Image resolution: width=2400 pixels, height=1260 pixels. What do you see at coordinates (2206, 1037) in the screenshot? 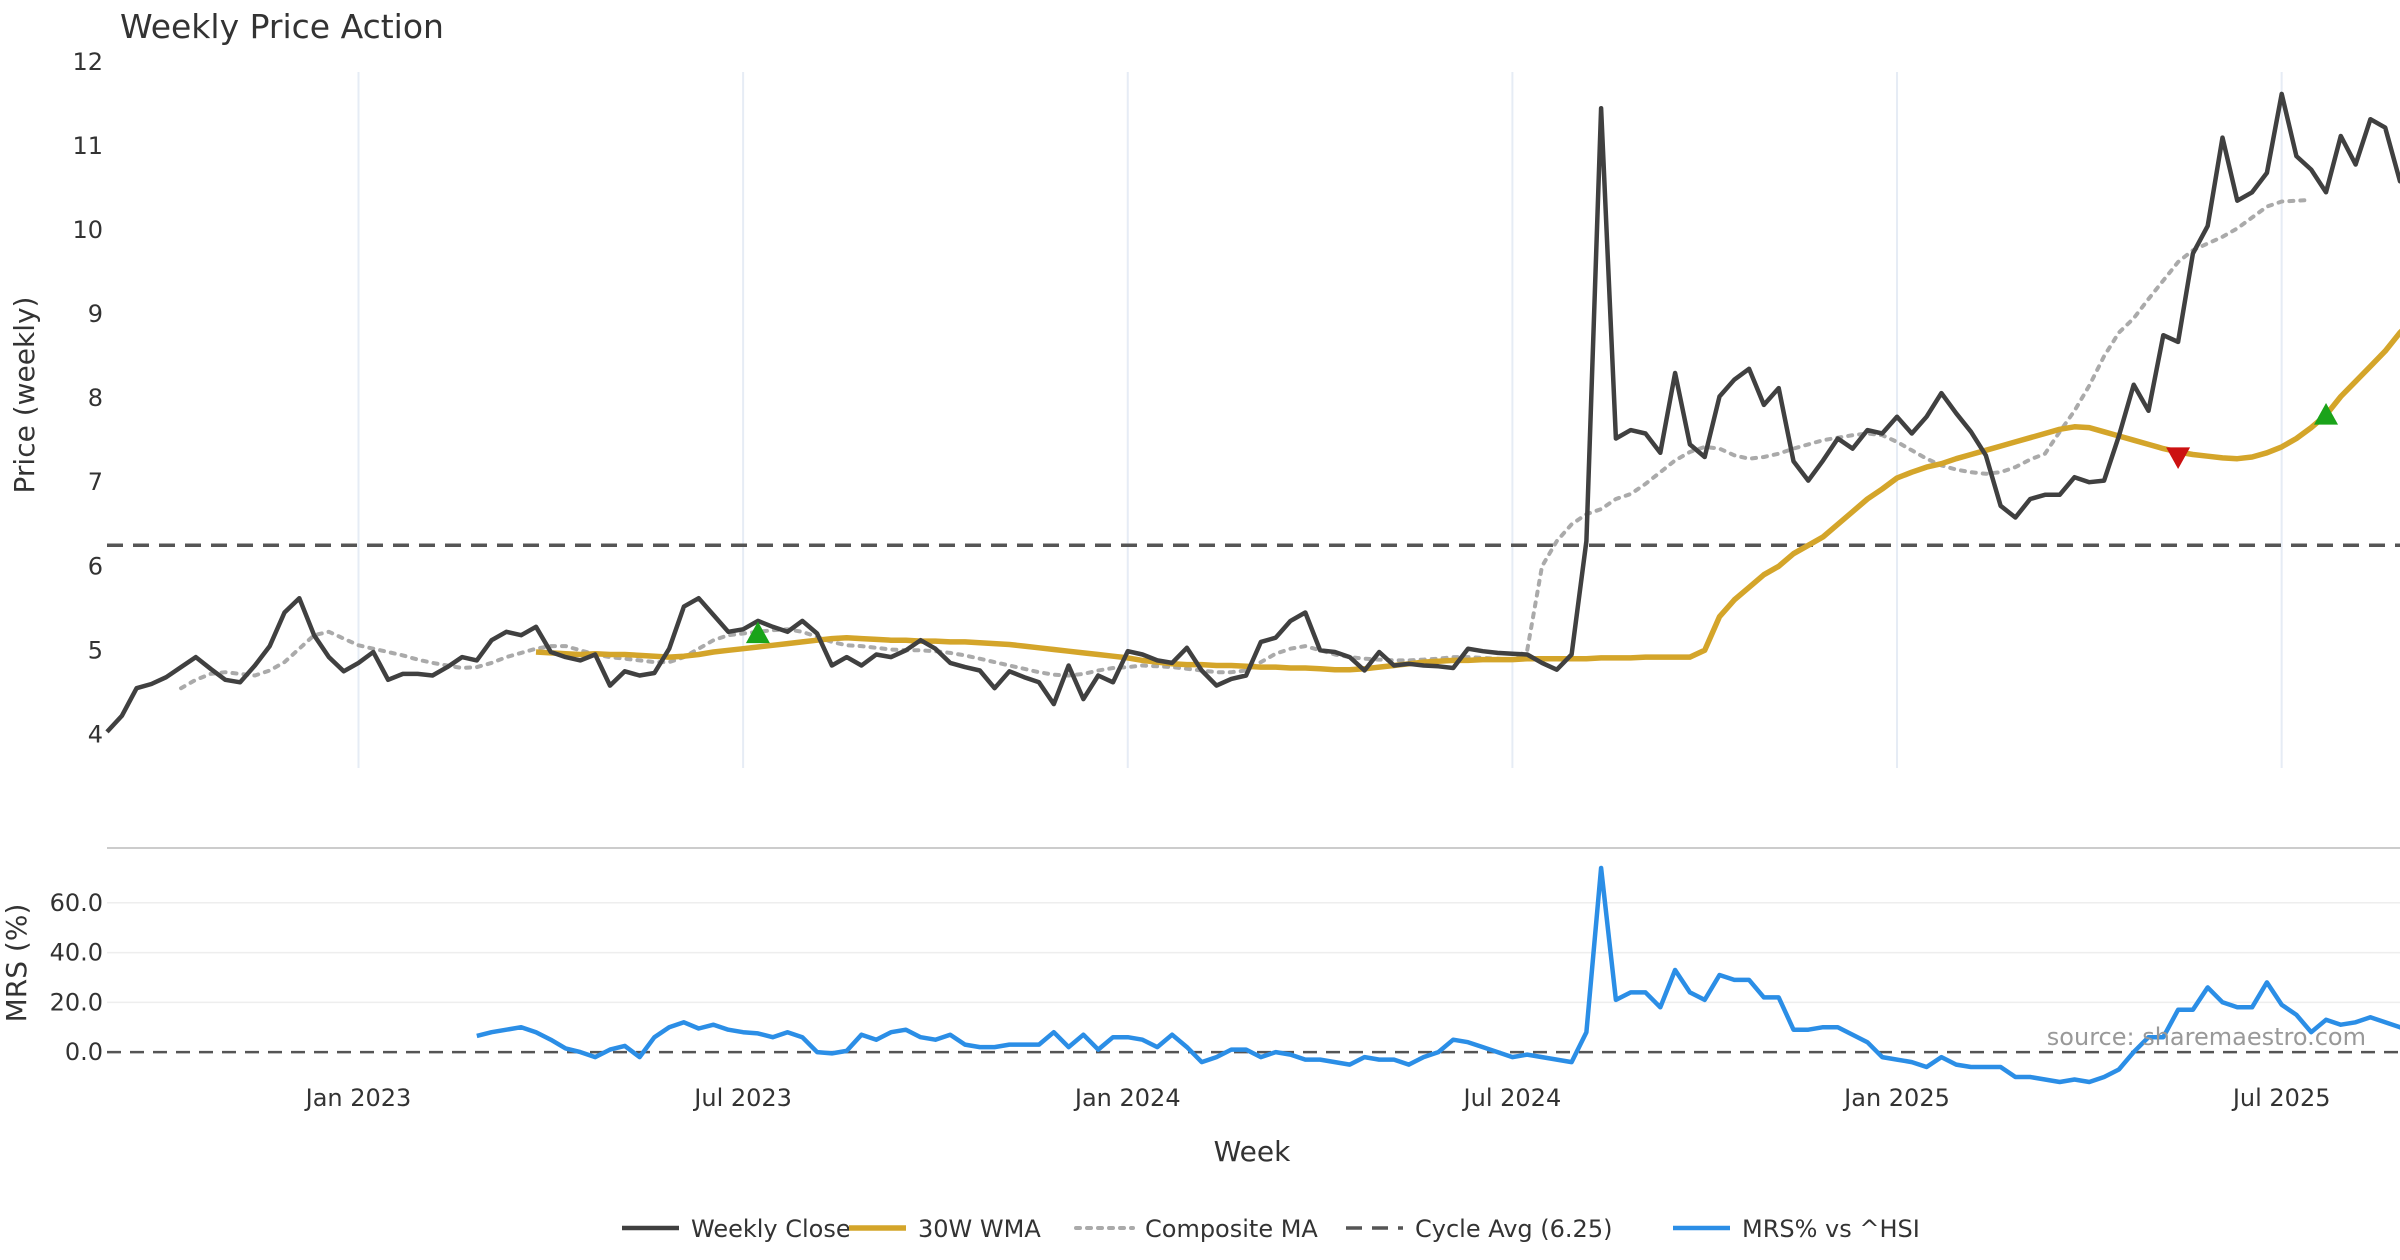
I see `source-note: source: sharemaestro.com` at bounding box center [2206, 1037].